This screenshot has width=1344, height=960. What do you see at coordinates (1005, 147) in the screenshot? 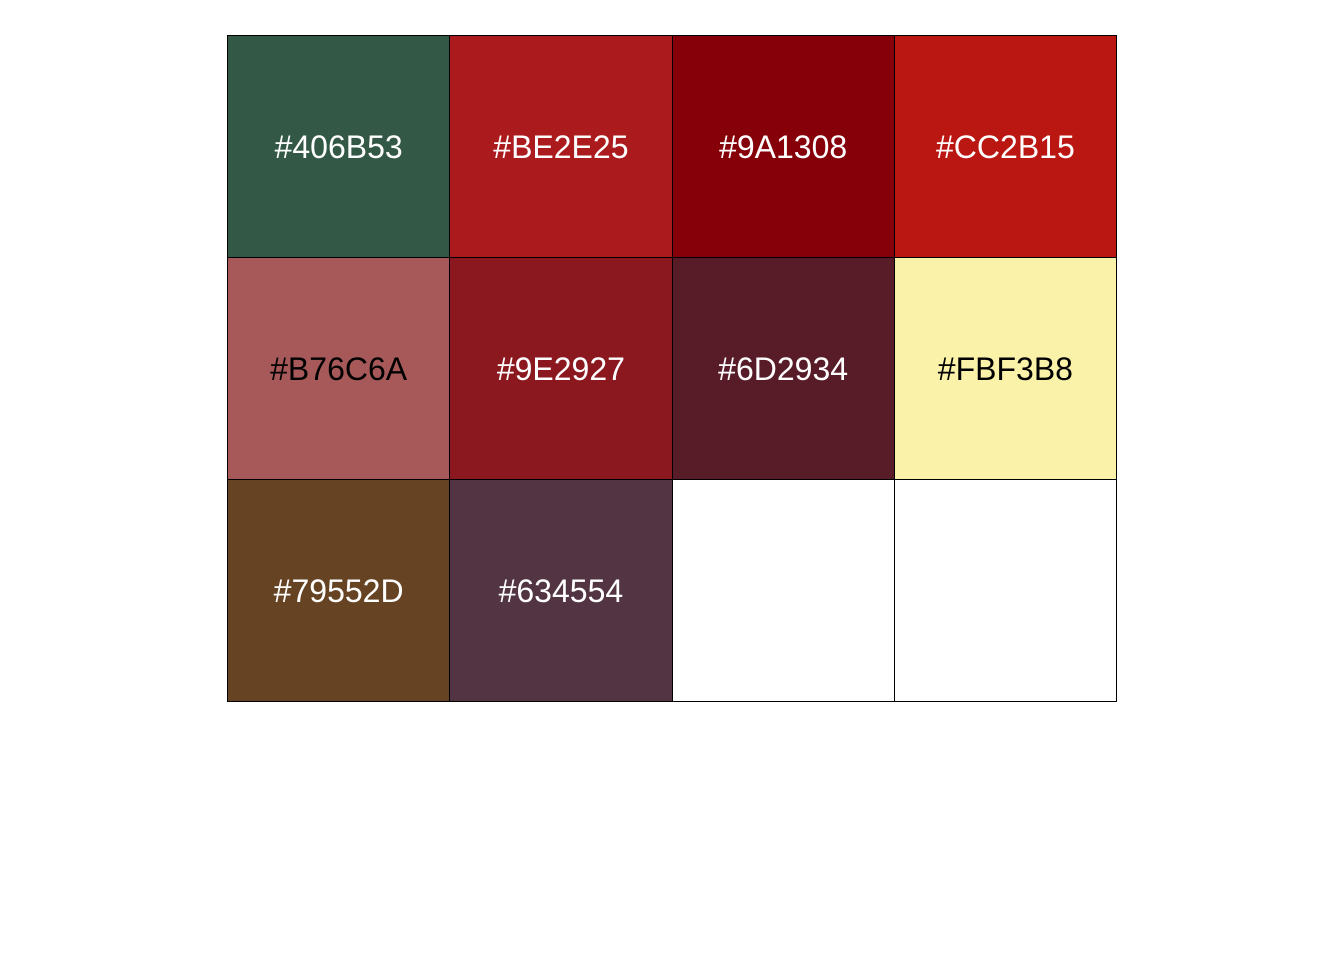
I see `color-swatch: #CC2B15` at bounding box center [1005, 147].